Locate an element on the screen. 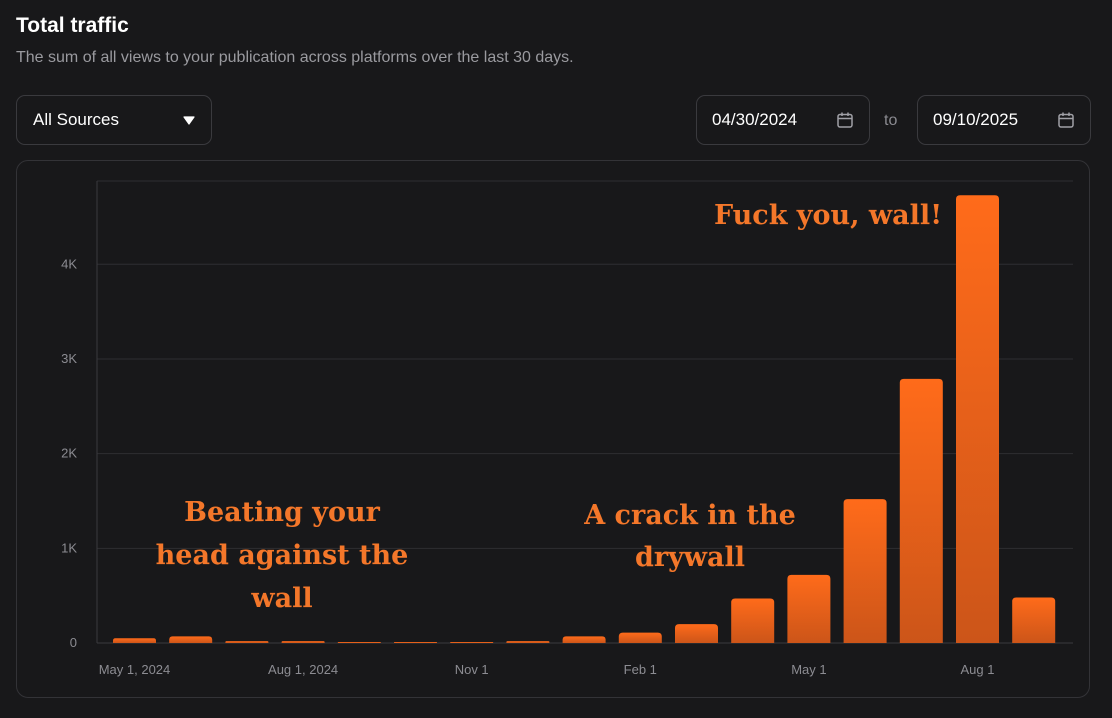 This screenshot has height=718, width=1112. annotation-line: A crack in the is located at coordinates (689, 515).